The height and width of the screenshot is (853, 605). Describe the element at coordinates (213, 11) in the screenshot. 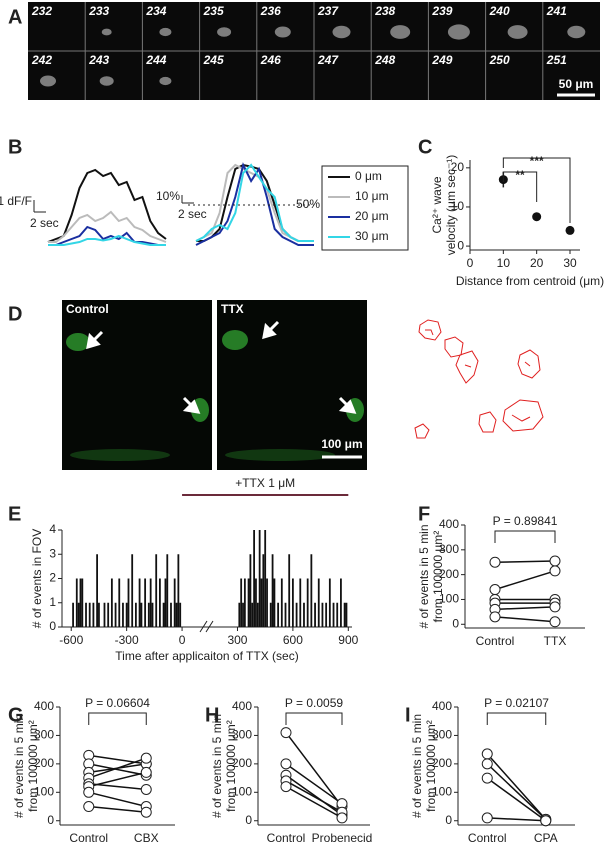

I see `frame-number: 235` at that location.